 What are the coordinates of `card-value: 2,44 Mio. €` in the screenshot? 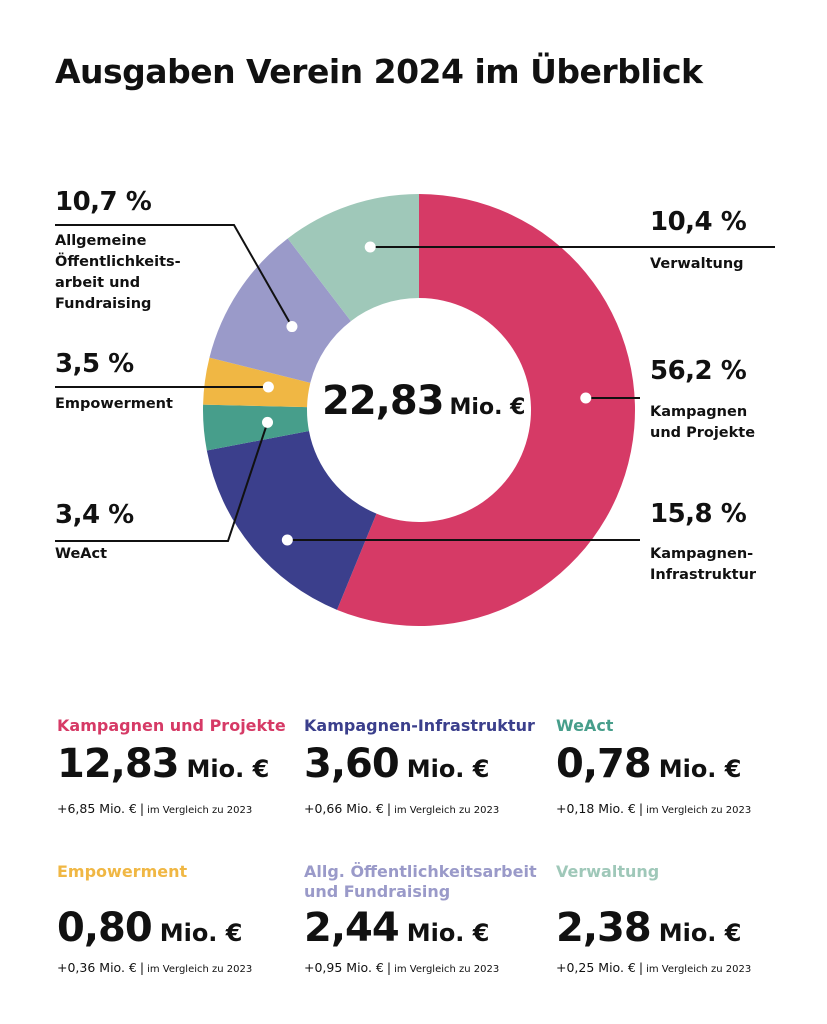 It's located at (396, 928).